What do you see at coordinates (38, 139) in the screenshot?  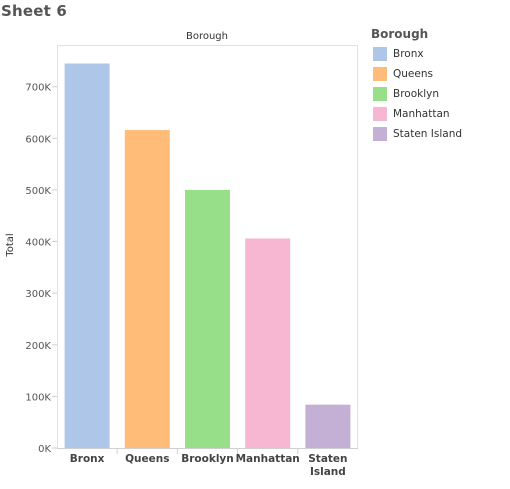 I see `y-tick-label: 600K` at bounding box center [38, 139].